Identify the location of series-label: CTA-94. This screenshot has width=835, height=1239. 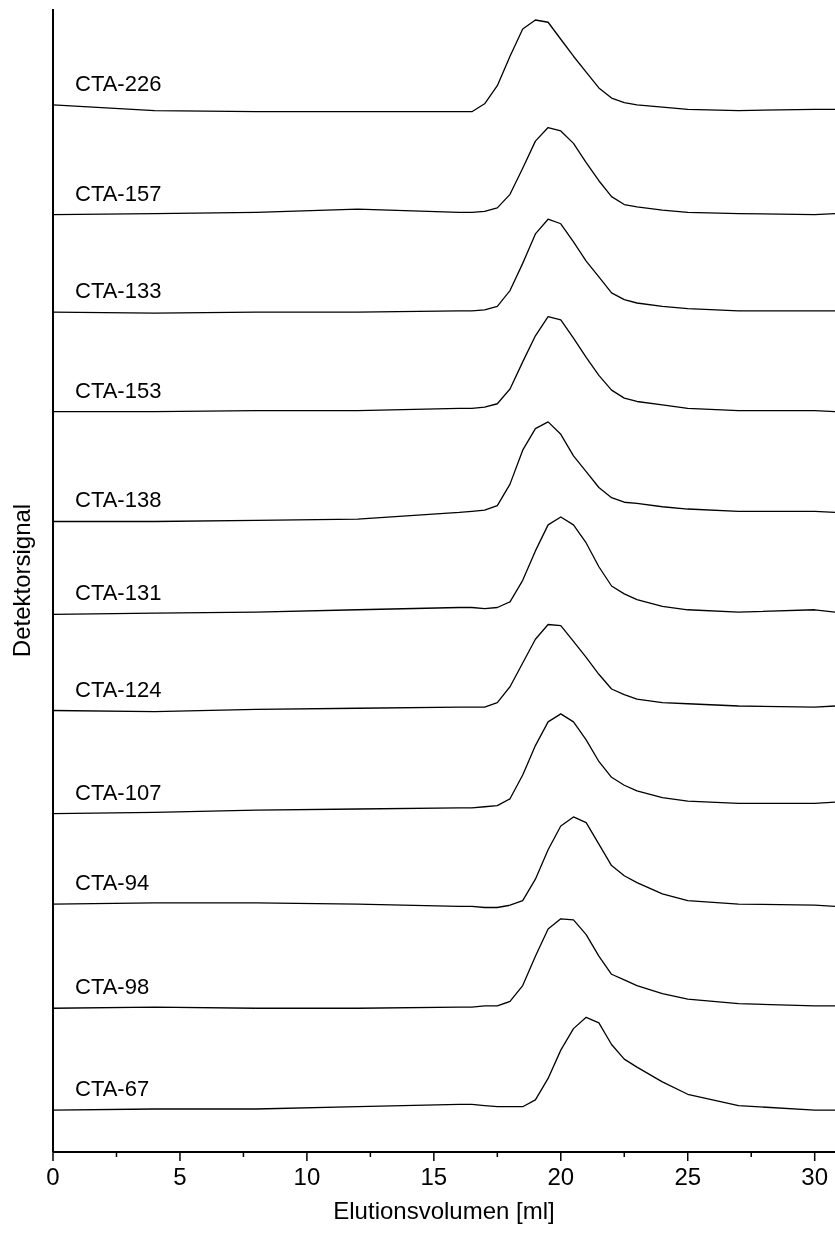
(112, 883).